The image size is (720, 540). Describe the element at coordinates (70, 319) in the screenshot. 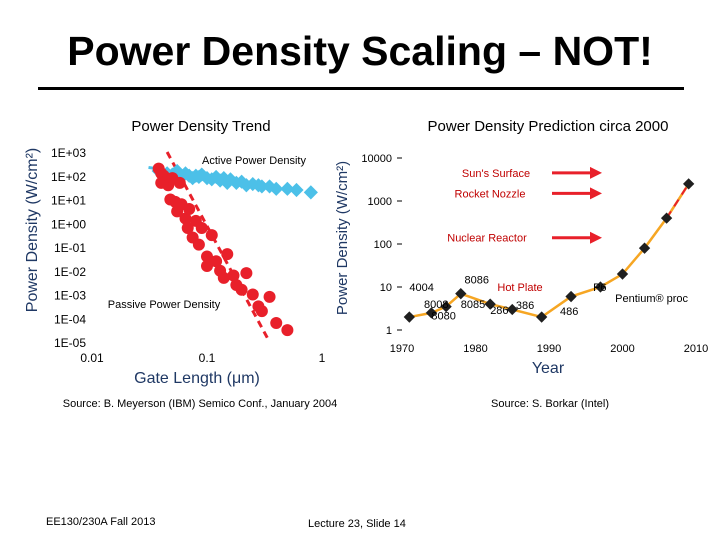

I see `chart1-y-tick-label: 1E-04` at that location.